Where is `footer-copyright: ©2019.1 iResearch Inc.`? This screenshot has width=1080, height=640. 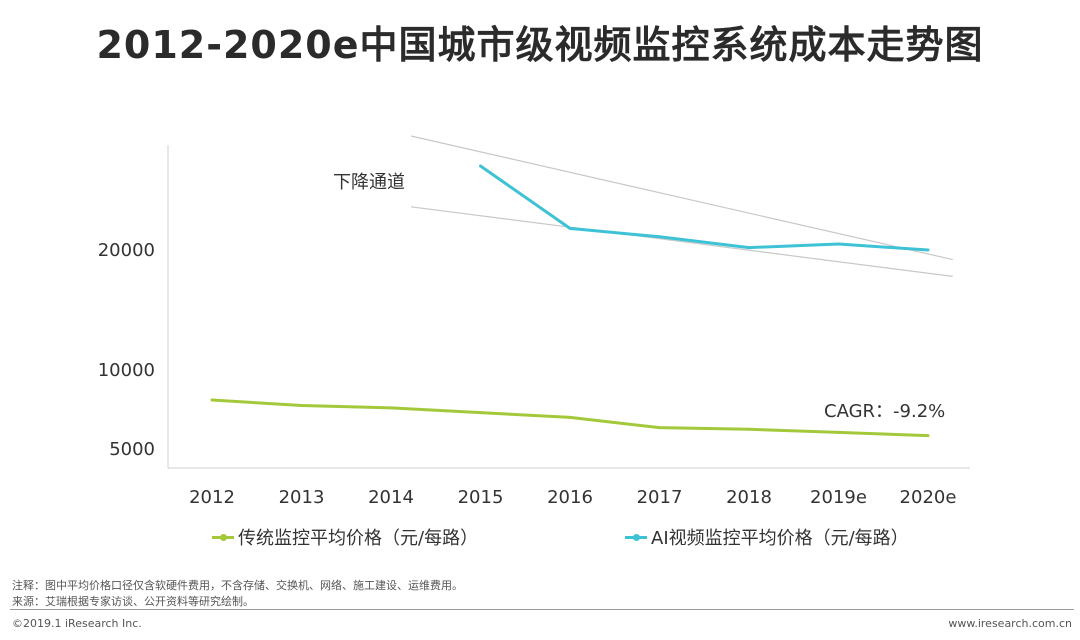 footer-copyright: ©2019.1 iResearch Inc. is located at coordinates (77, 623).